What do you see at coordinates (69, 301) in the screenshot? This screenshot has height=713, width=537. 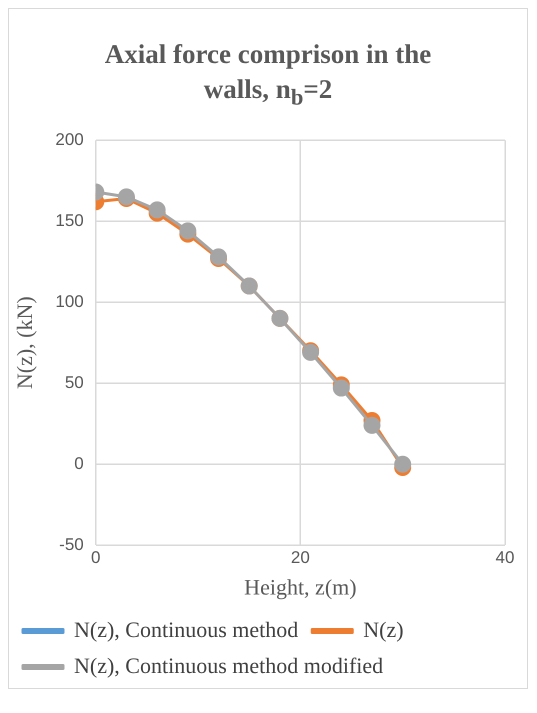 I see `y-tick-label: 100` at bounding box center [69, 301].